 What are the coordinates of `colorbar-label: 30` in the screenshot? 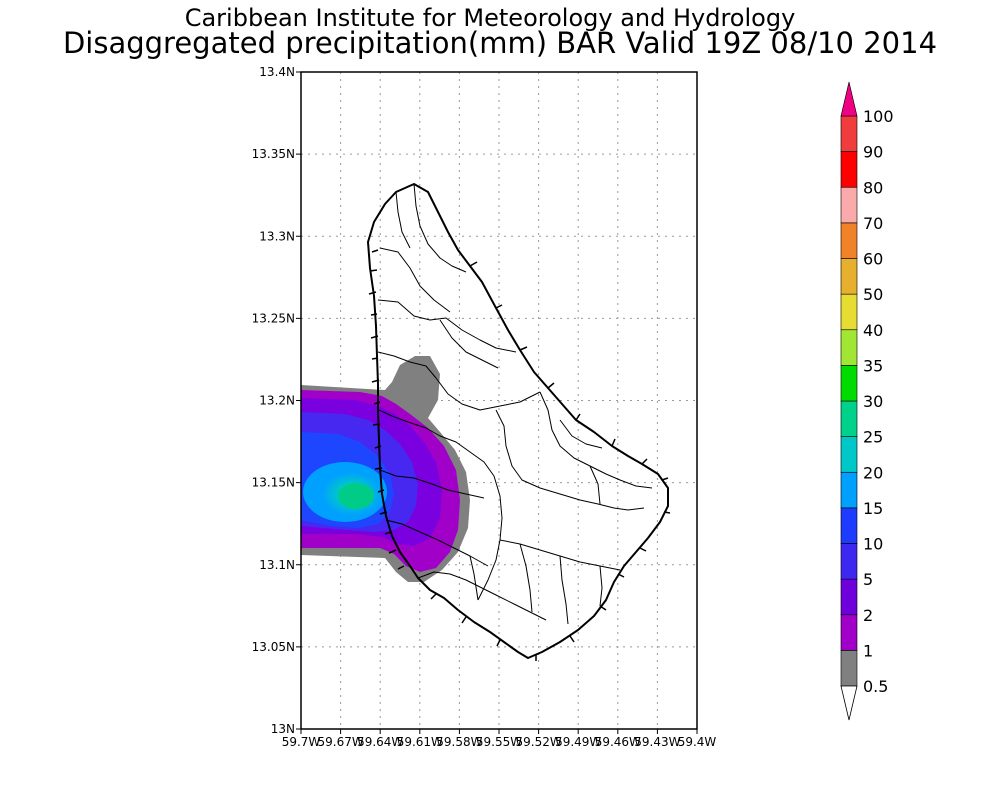 It's located at (873, 401).